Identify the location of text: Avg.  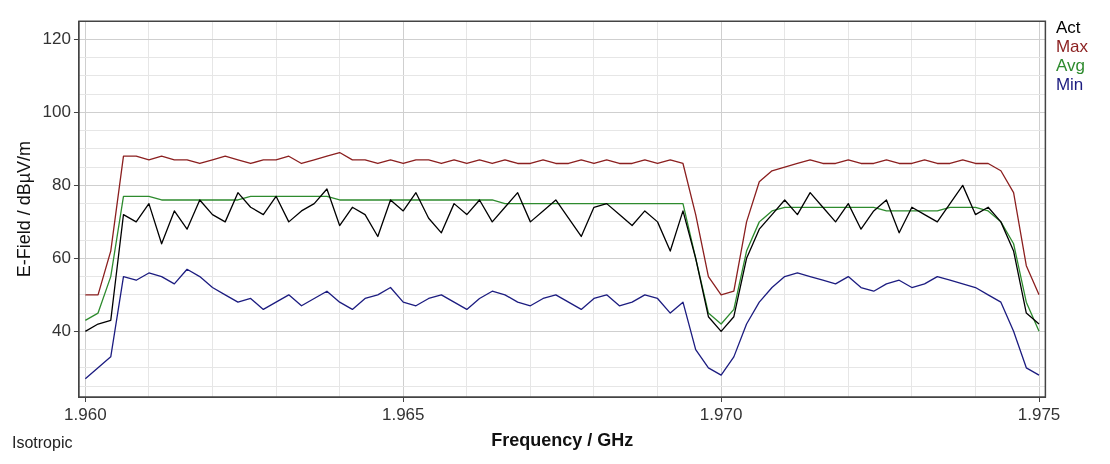
(1070, 66).